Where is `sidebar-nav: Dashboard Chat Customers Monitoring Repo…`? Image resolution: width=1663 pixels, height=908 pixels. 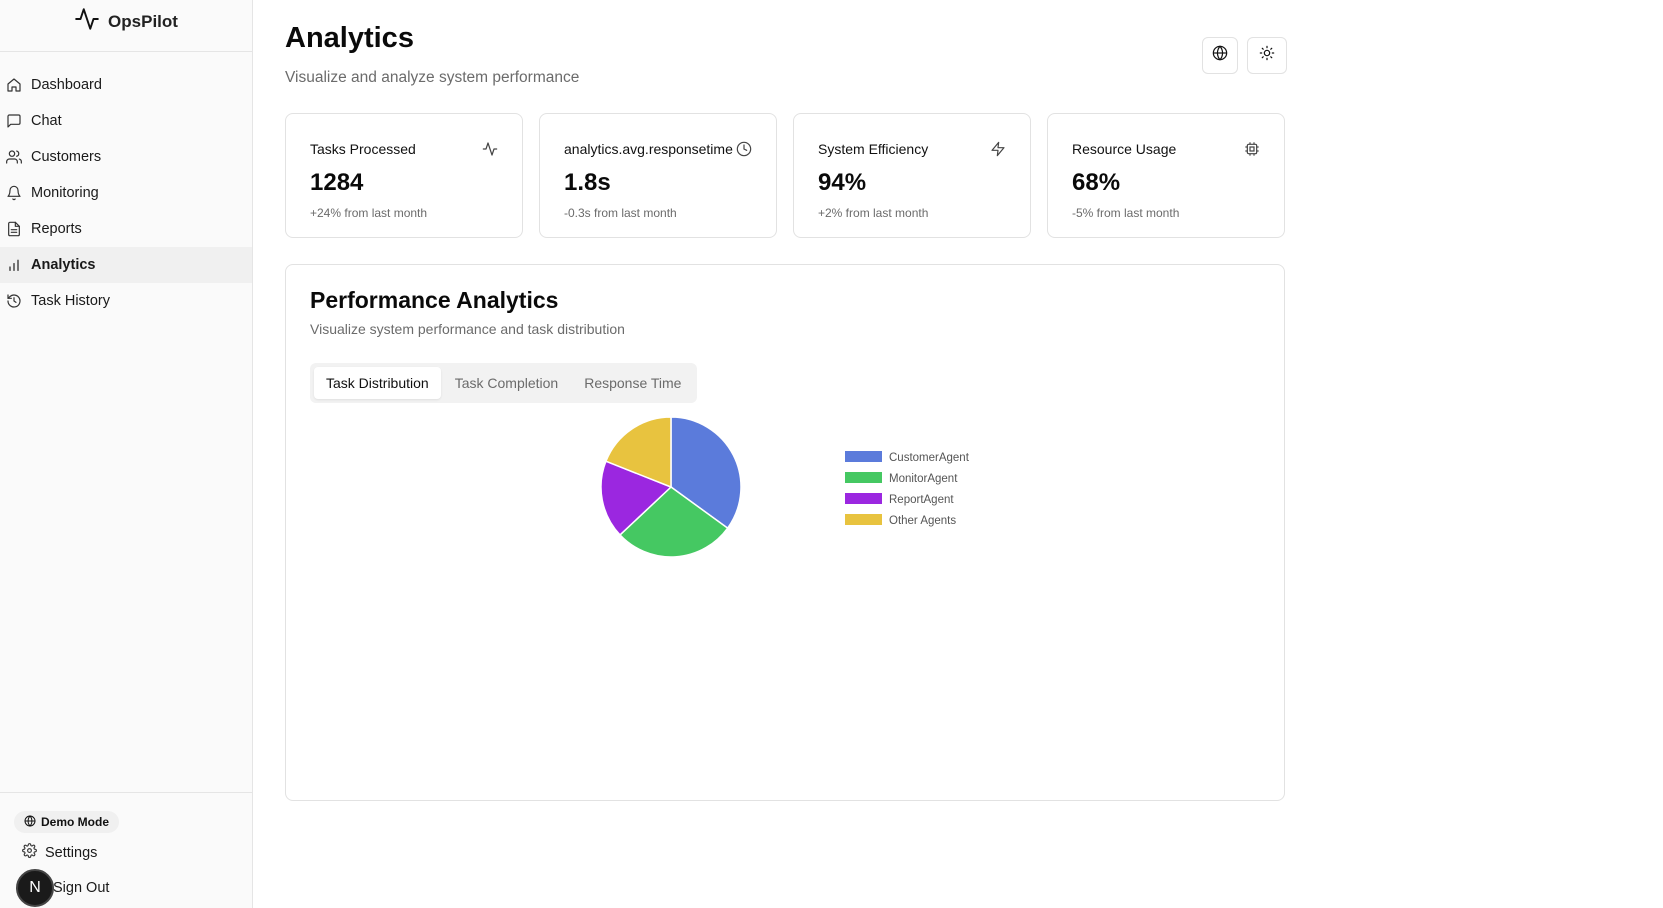 sidebar-nav: Dashboard Chat Customers Monitoring Repo… is located at coordinates (126, 185).